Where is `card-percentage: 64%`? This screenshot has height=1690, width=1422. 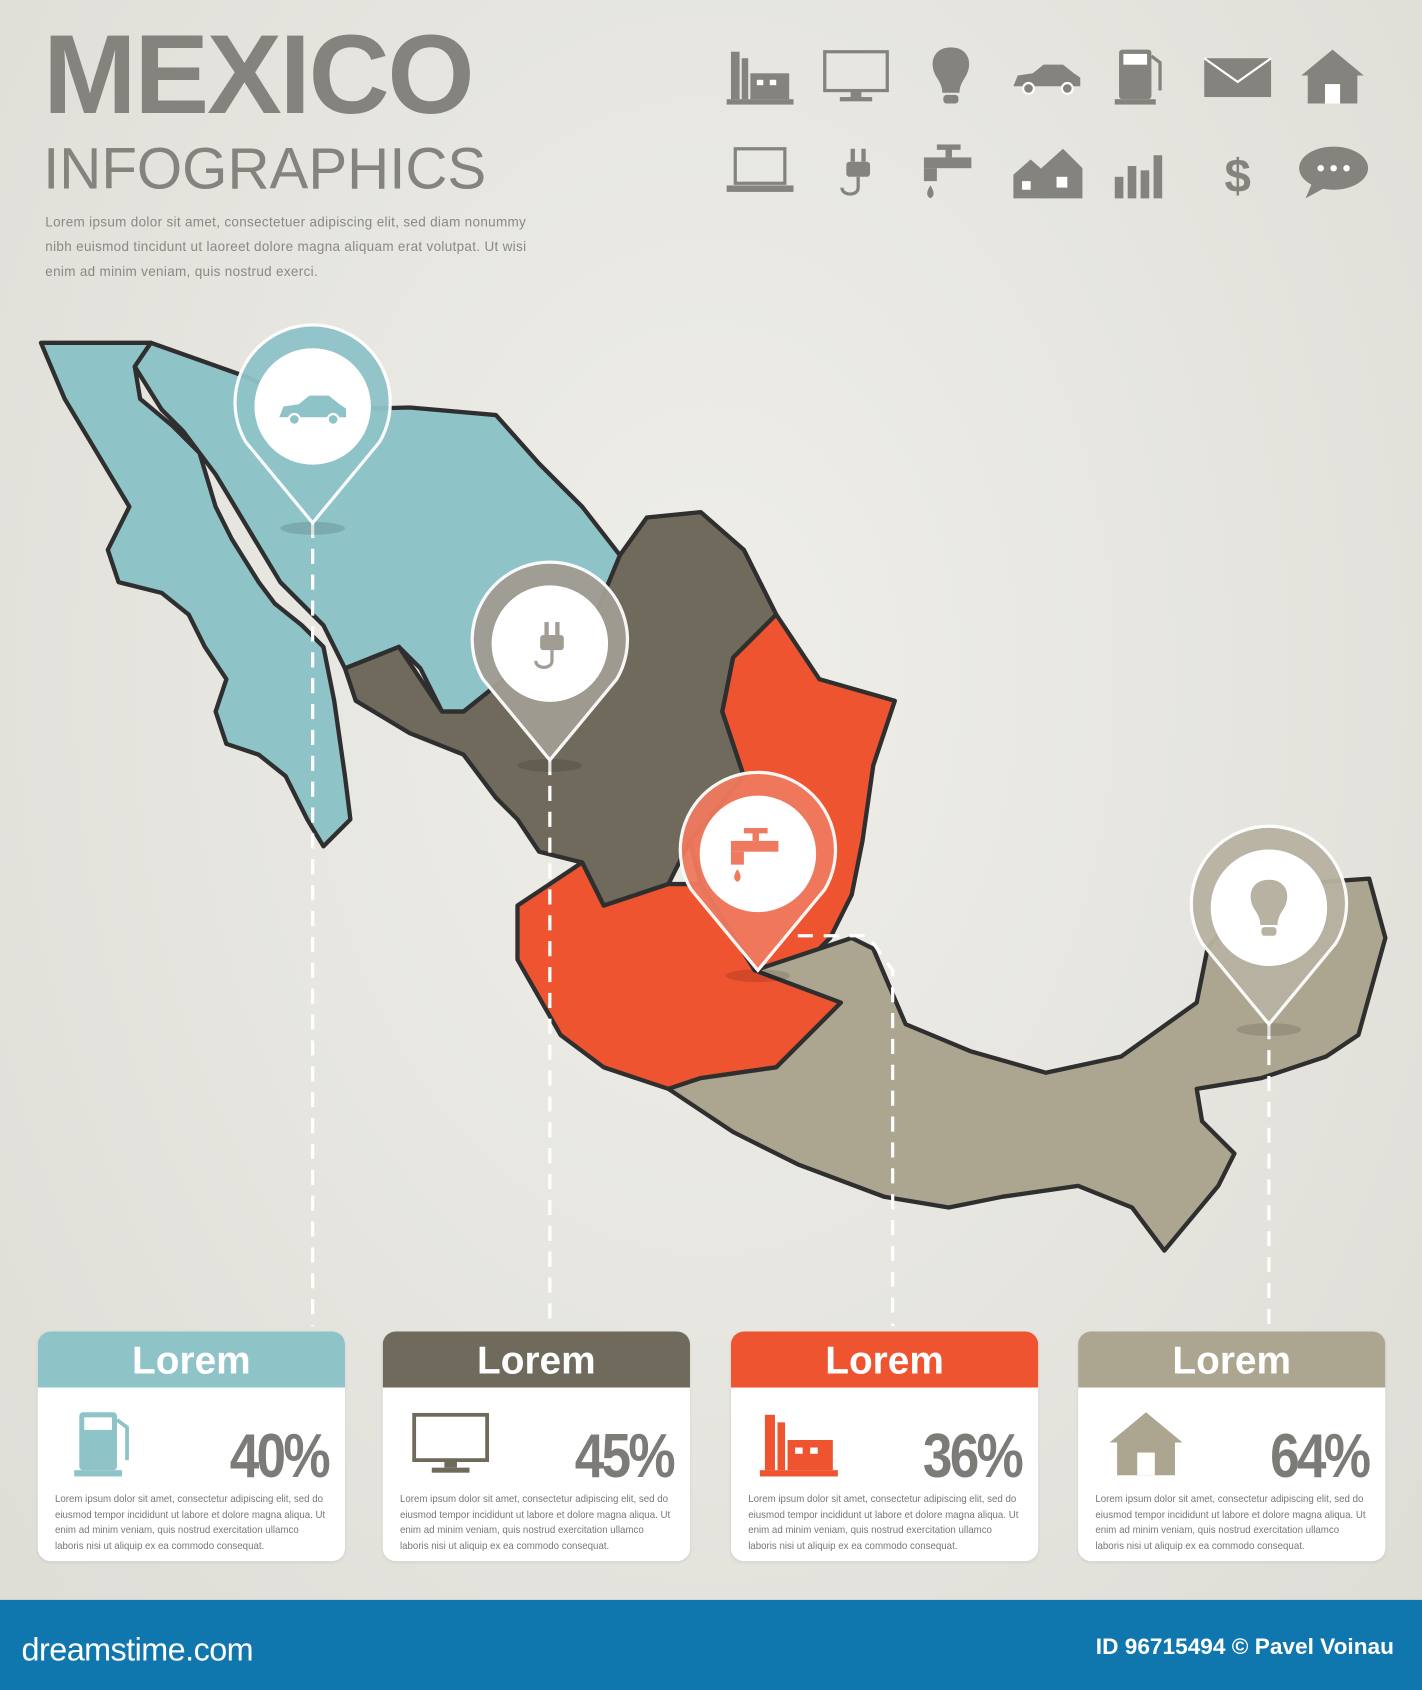
card-percentage: 64% is located at coordinates (1320, 1456).